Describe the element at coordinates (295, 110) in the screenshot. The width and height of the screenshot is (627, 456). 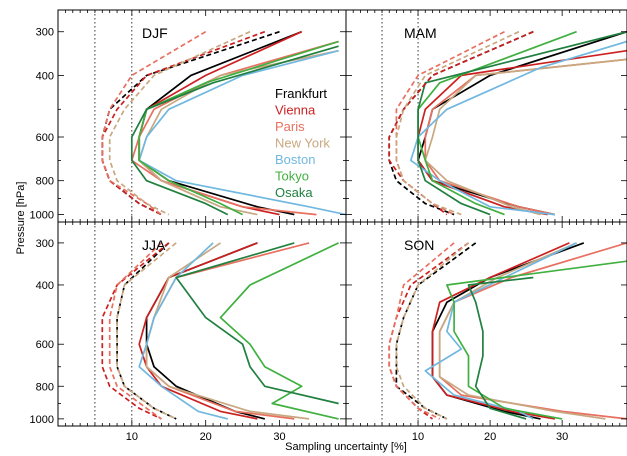
I see `legend-entry-vienna: Vienna` at that location.